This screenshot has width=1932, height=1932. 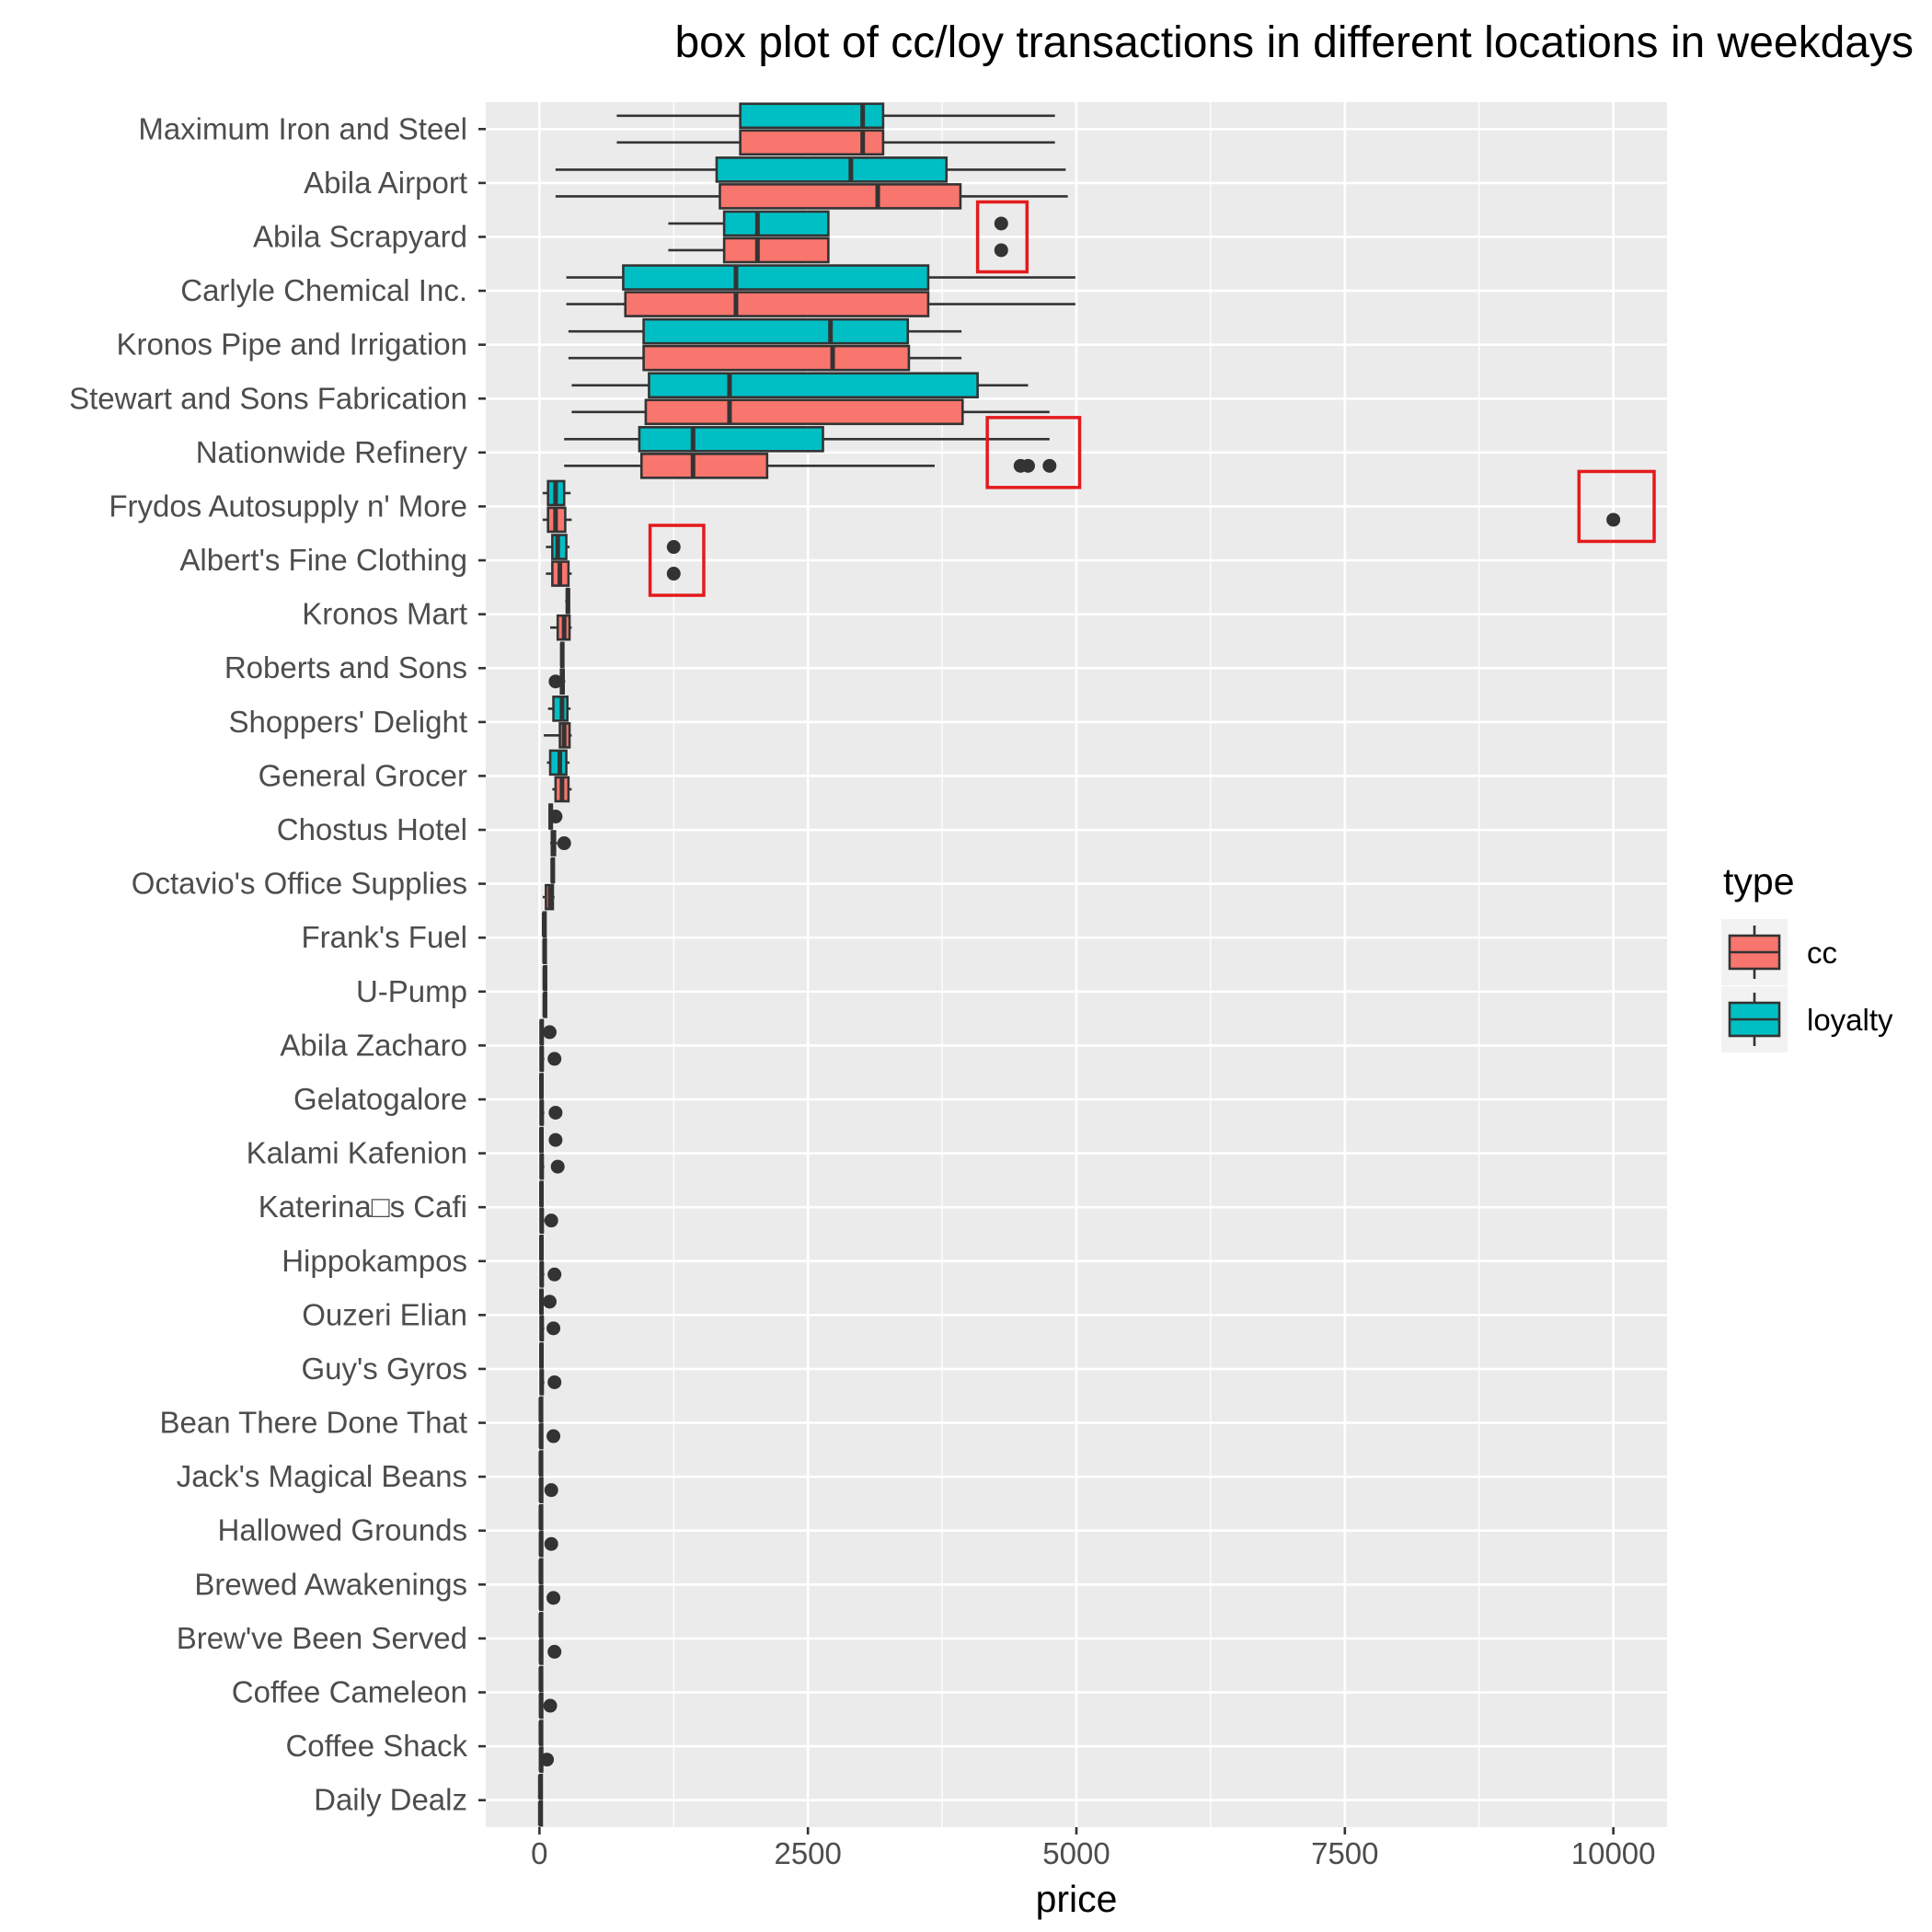 What do you see at coordinates (539, 1853) in the screenshot?
I see `x-tick-label: 0` at bounding box center [539, 1853].